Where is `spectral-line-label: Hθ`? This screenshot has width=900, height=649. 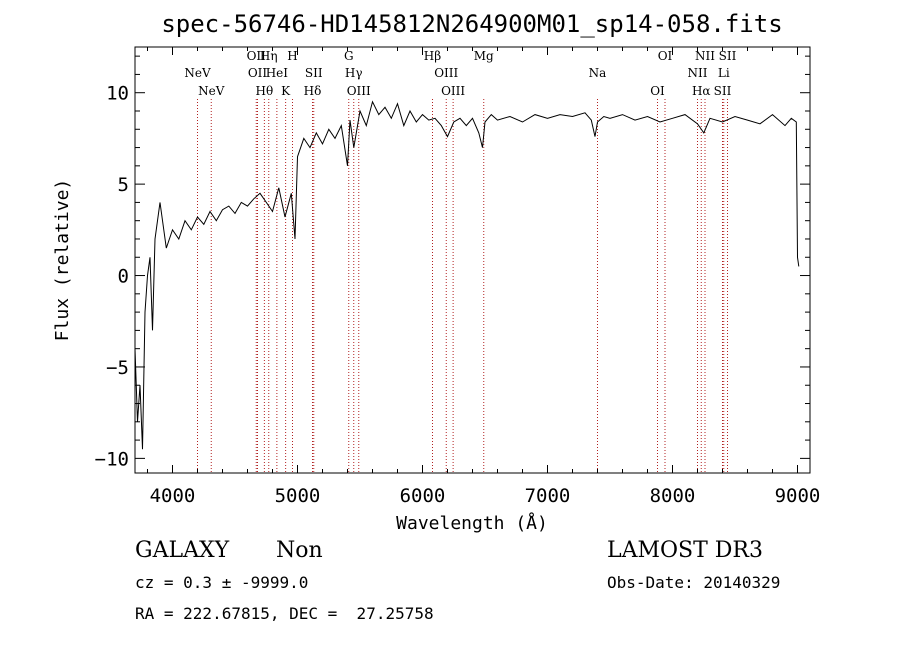 spectral-line-label: Hθ is located at coordinates (265, 91).